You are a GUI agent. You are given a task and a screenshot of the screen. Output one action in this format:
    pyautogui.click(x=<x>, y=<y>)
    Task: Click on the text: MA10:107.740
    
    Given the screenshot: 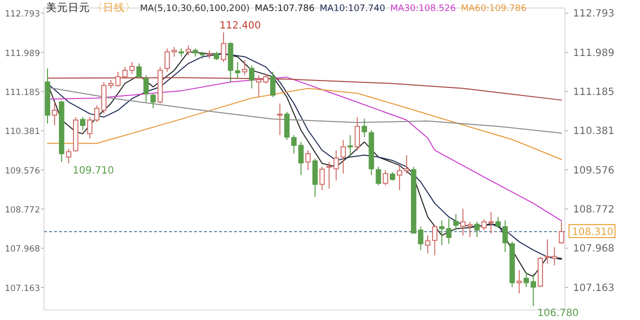 What is the action you would take?
    pyautogui.click(x=353, y=9)
    